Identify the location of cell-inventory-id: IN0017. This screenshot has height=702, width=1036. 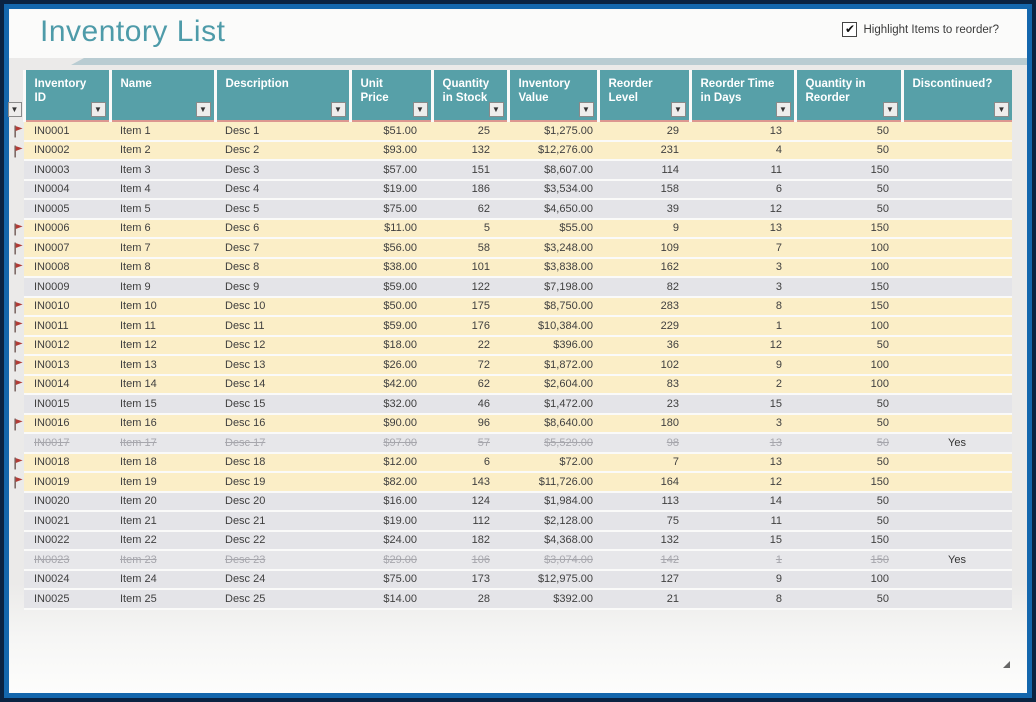
(67, 443).